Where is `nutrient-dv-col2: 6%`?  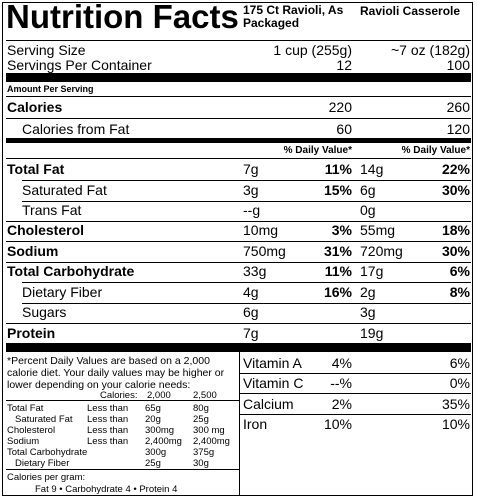
nutrient-dv-col2: 6% is located at coordinates (459, 271).